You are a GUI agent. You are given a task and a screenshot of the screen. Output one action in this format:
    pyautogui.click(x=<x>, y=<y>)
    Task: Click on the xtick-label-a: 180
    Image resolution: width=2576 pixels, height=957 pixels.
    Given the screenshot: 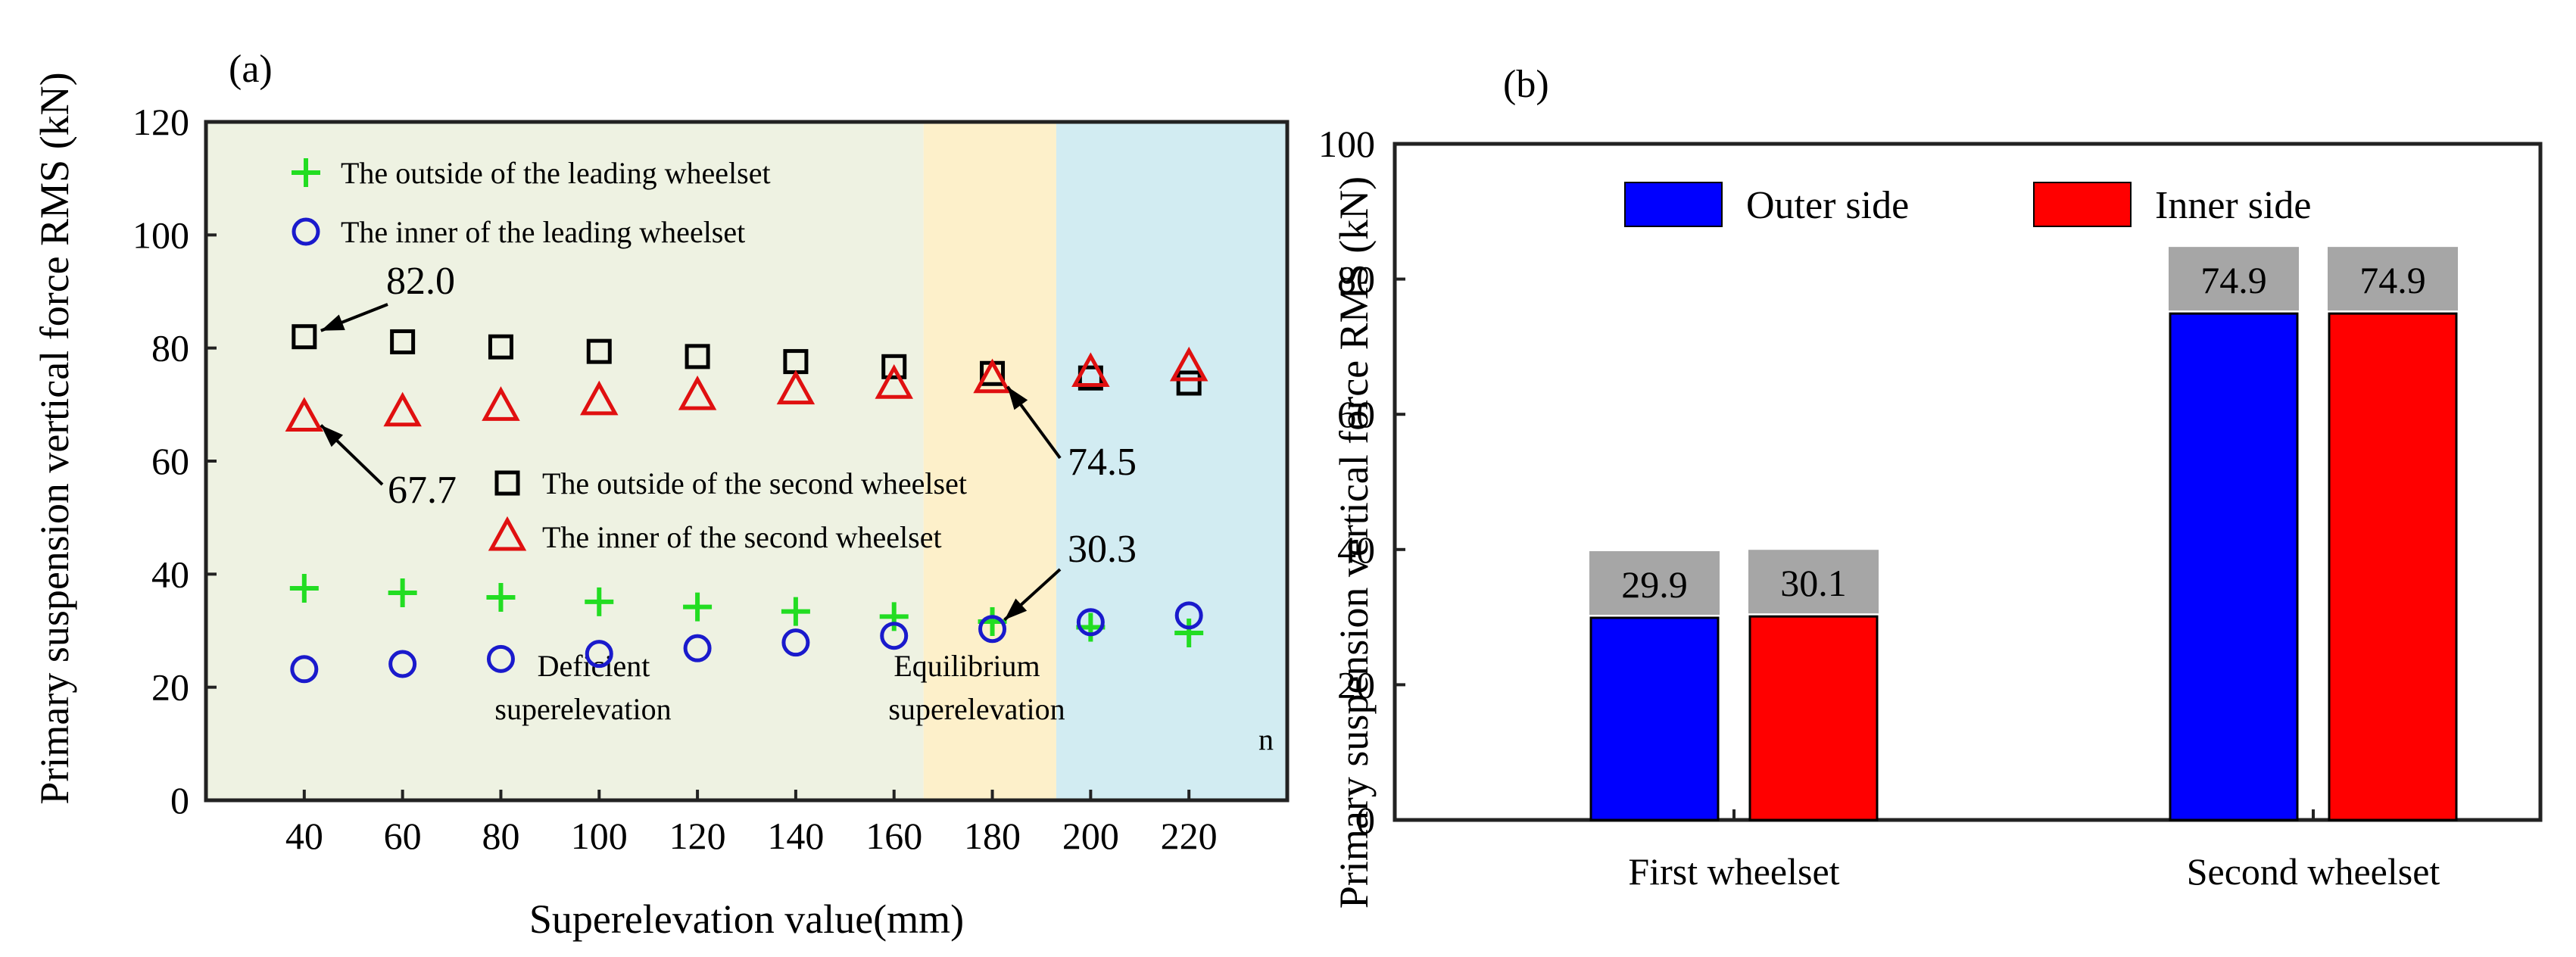 What is the action you would take?
    pyautogui.click(x=993, y=836)
    